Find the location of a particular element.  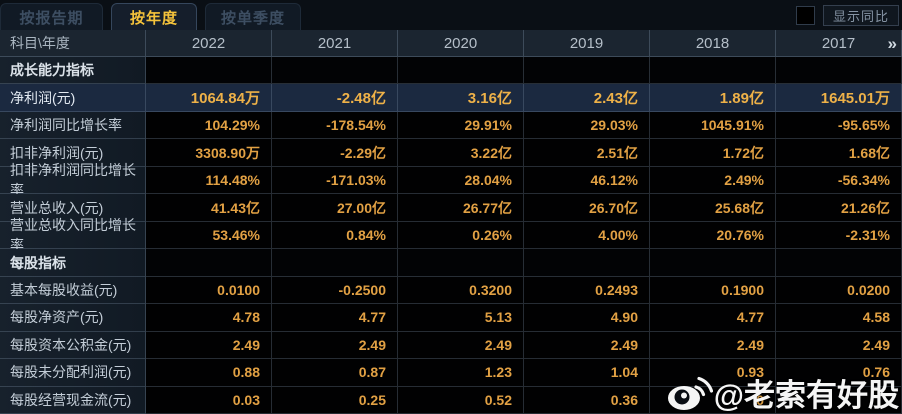

value-cell: 1.72亿 is located at coordinates (713, 153).